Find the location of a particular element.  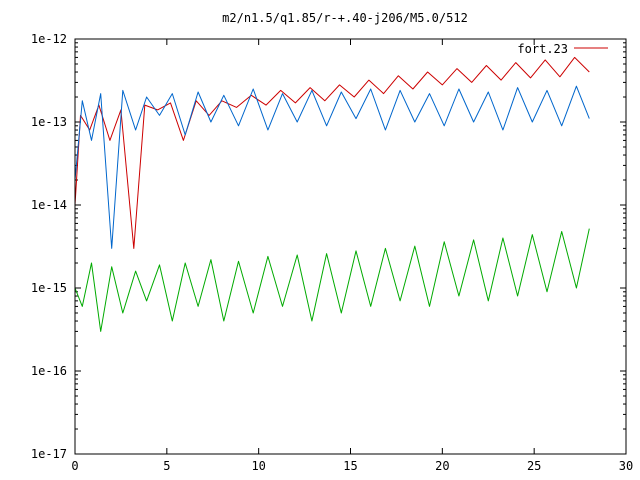

x-tick-label: 25 is located at coordinates (534, 466).